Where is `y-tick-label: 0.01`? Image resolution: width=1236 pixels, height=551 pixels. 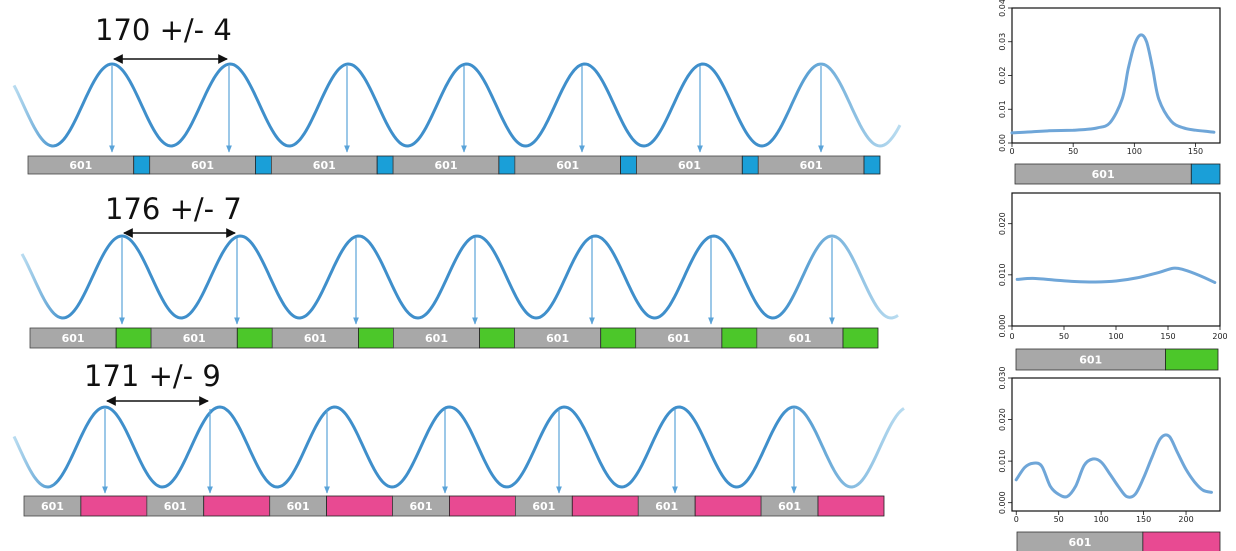 y-tick-label: 0.01 is located at coordinates (1002, 109).